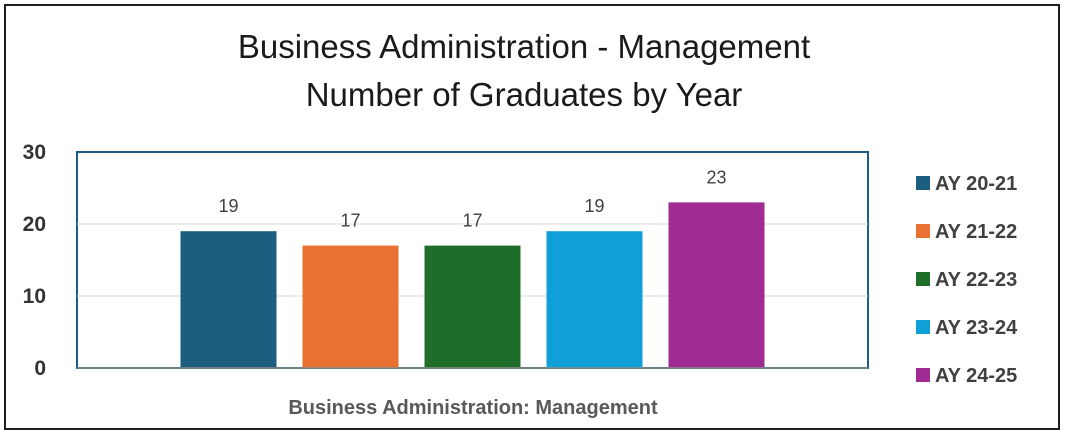  What do you see at coordinates (976, 328) in the screenshot?
I see `legend-entry: AY 23-24` at bounding box center [976, 328].